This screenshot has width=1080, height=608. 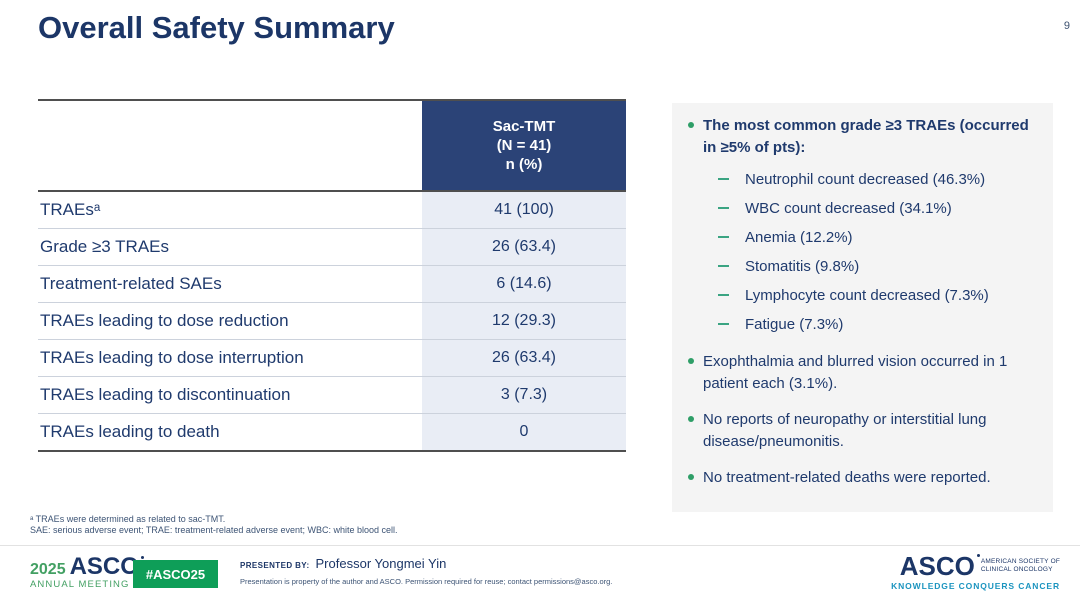 What do you see at coordinates (332, 432) in the screenshot?
I see `table-row: TRAEs leading to death 0` at bounding box center [332, 432].